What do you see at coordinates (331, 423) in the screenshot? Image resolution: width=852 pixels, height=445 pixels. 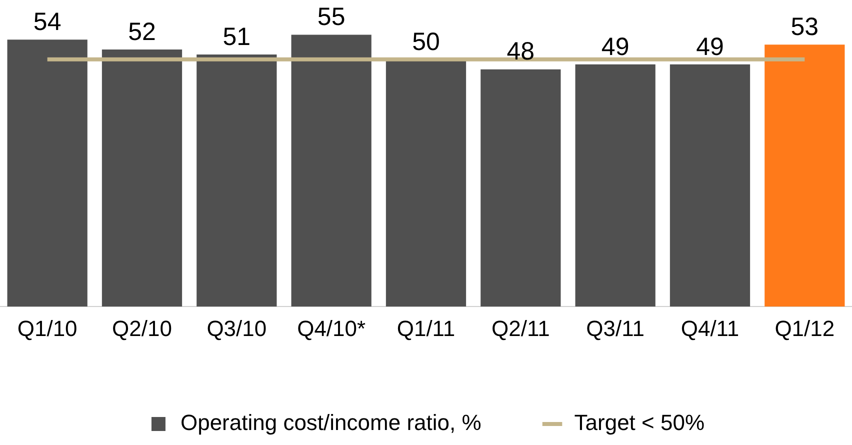 I see `legend-label: Operating cost/income ratio, %` at bounding box center [331, 423].